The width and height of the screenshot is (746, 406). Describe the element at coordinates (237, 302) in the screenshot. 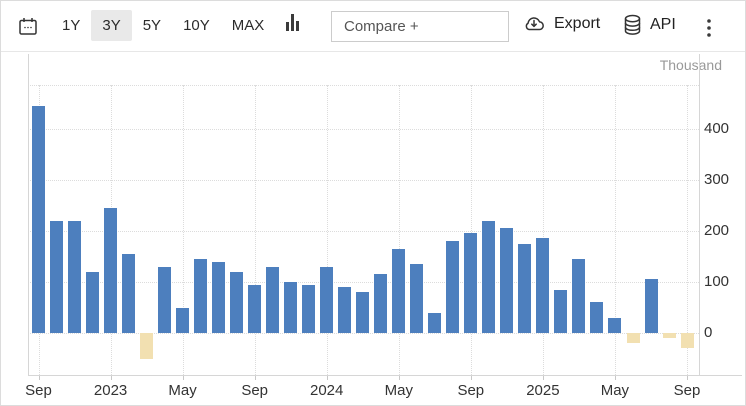

I see `bar-aug-2023` at that location.